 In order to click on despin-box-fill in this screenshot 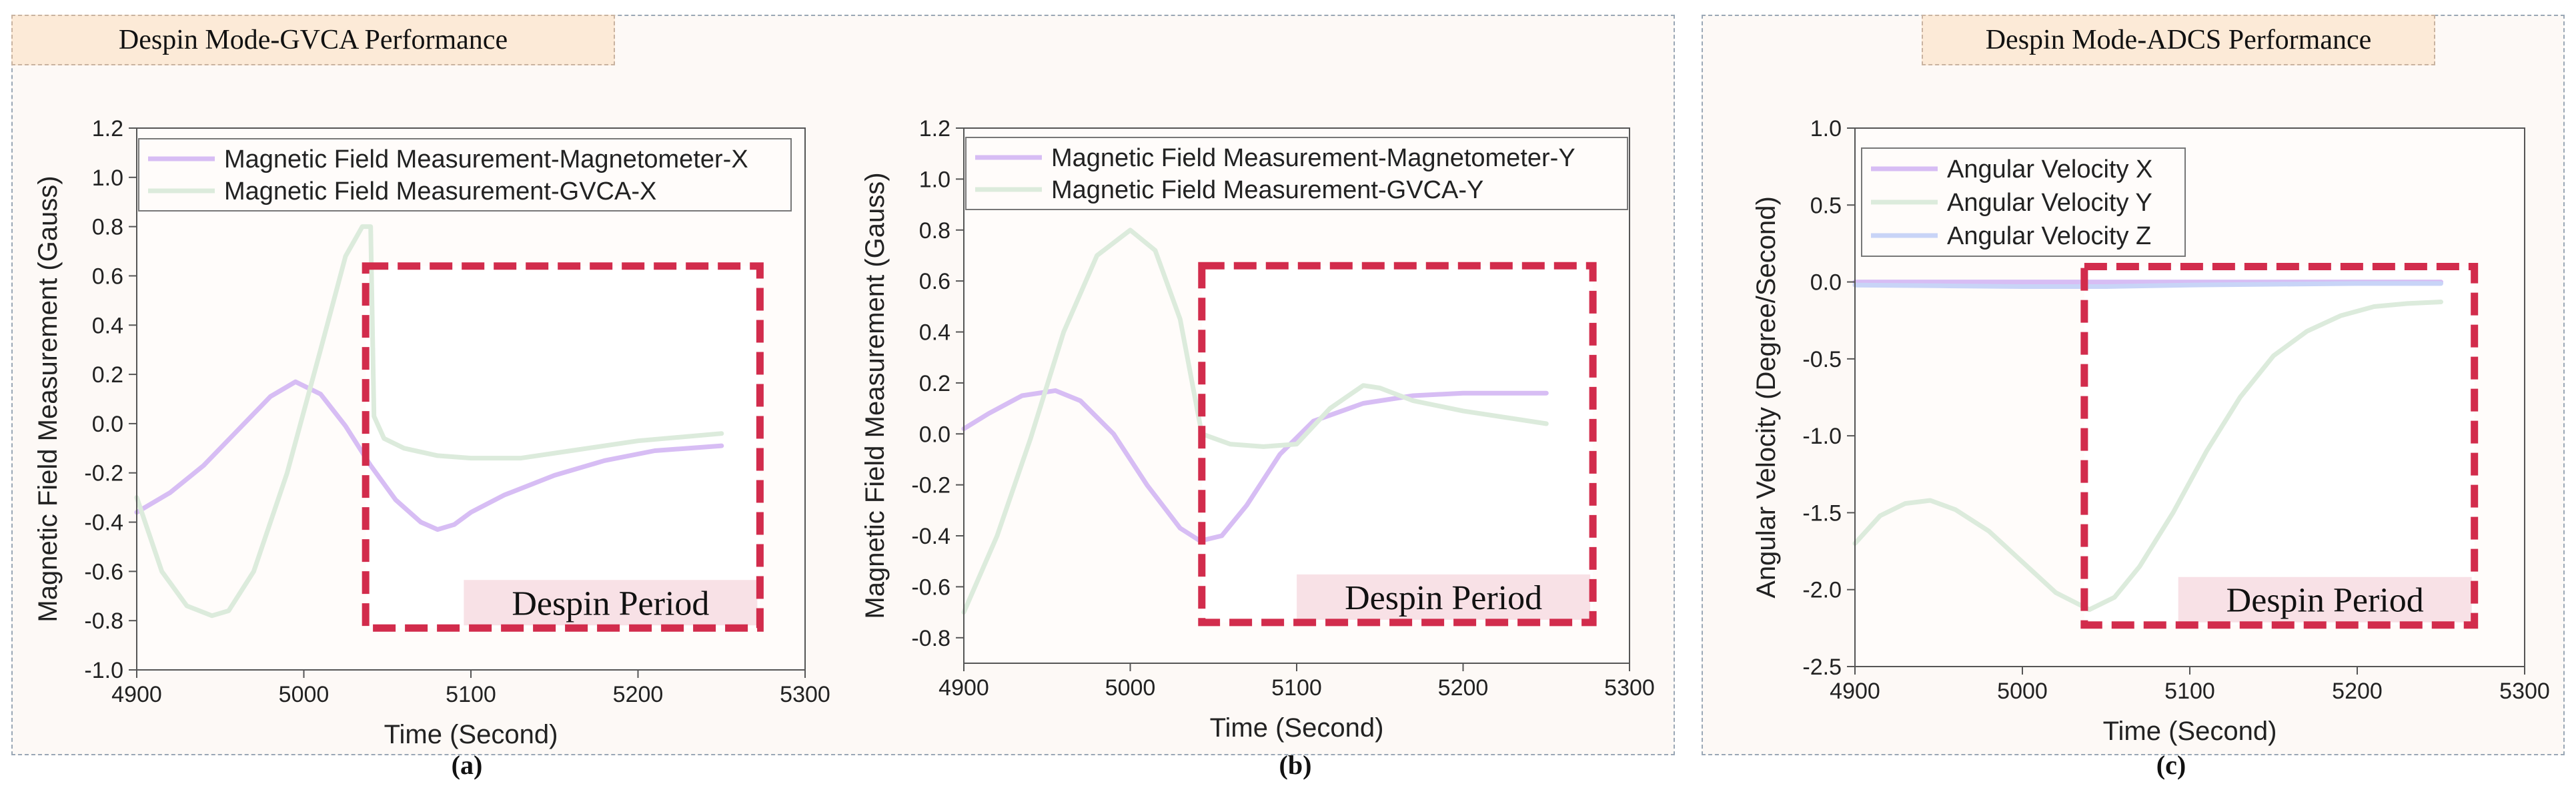, I will do `click(2279, 445)`.